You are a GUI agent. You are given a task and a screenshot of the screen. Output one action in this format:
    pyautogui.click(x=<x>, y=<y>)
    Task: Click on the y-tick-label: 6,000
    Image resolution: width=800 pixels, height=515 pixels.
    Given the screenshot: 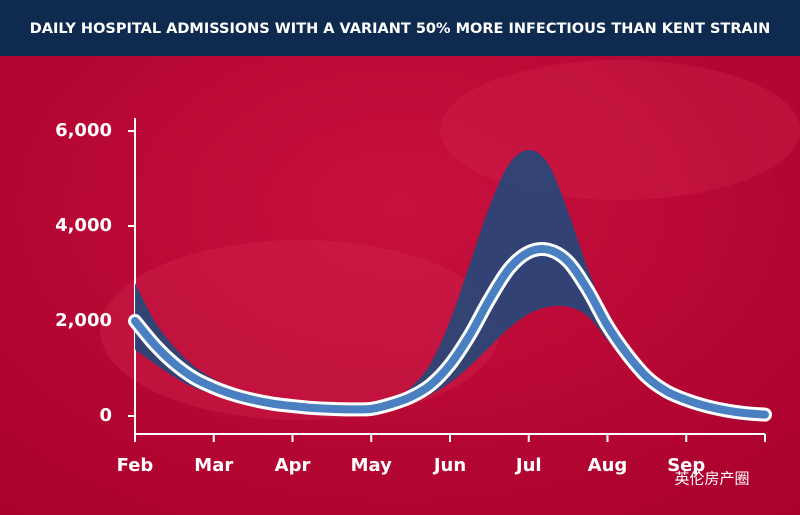 What is the action you would take?
    pyautogui.click(x=83, y=130)
    